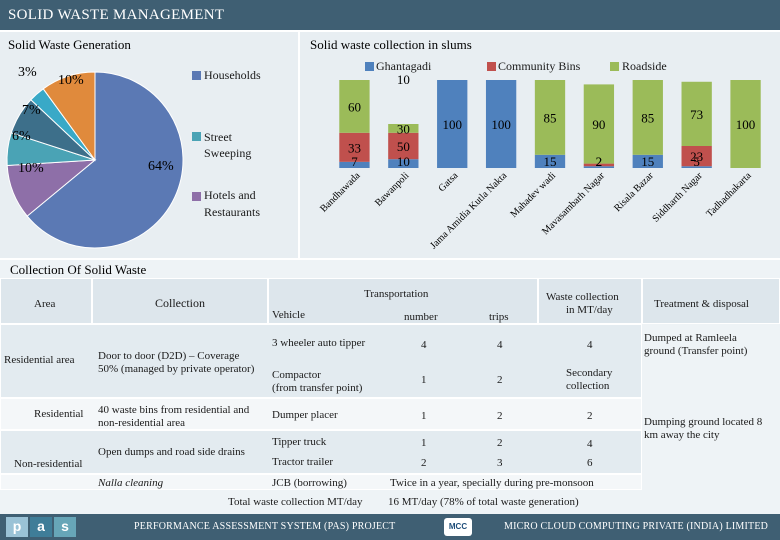  What do you see at coordinates (711, 301) in the screenshot?
I see `header-treatment-cell` at bounding box center [711, 301].